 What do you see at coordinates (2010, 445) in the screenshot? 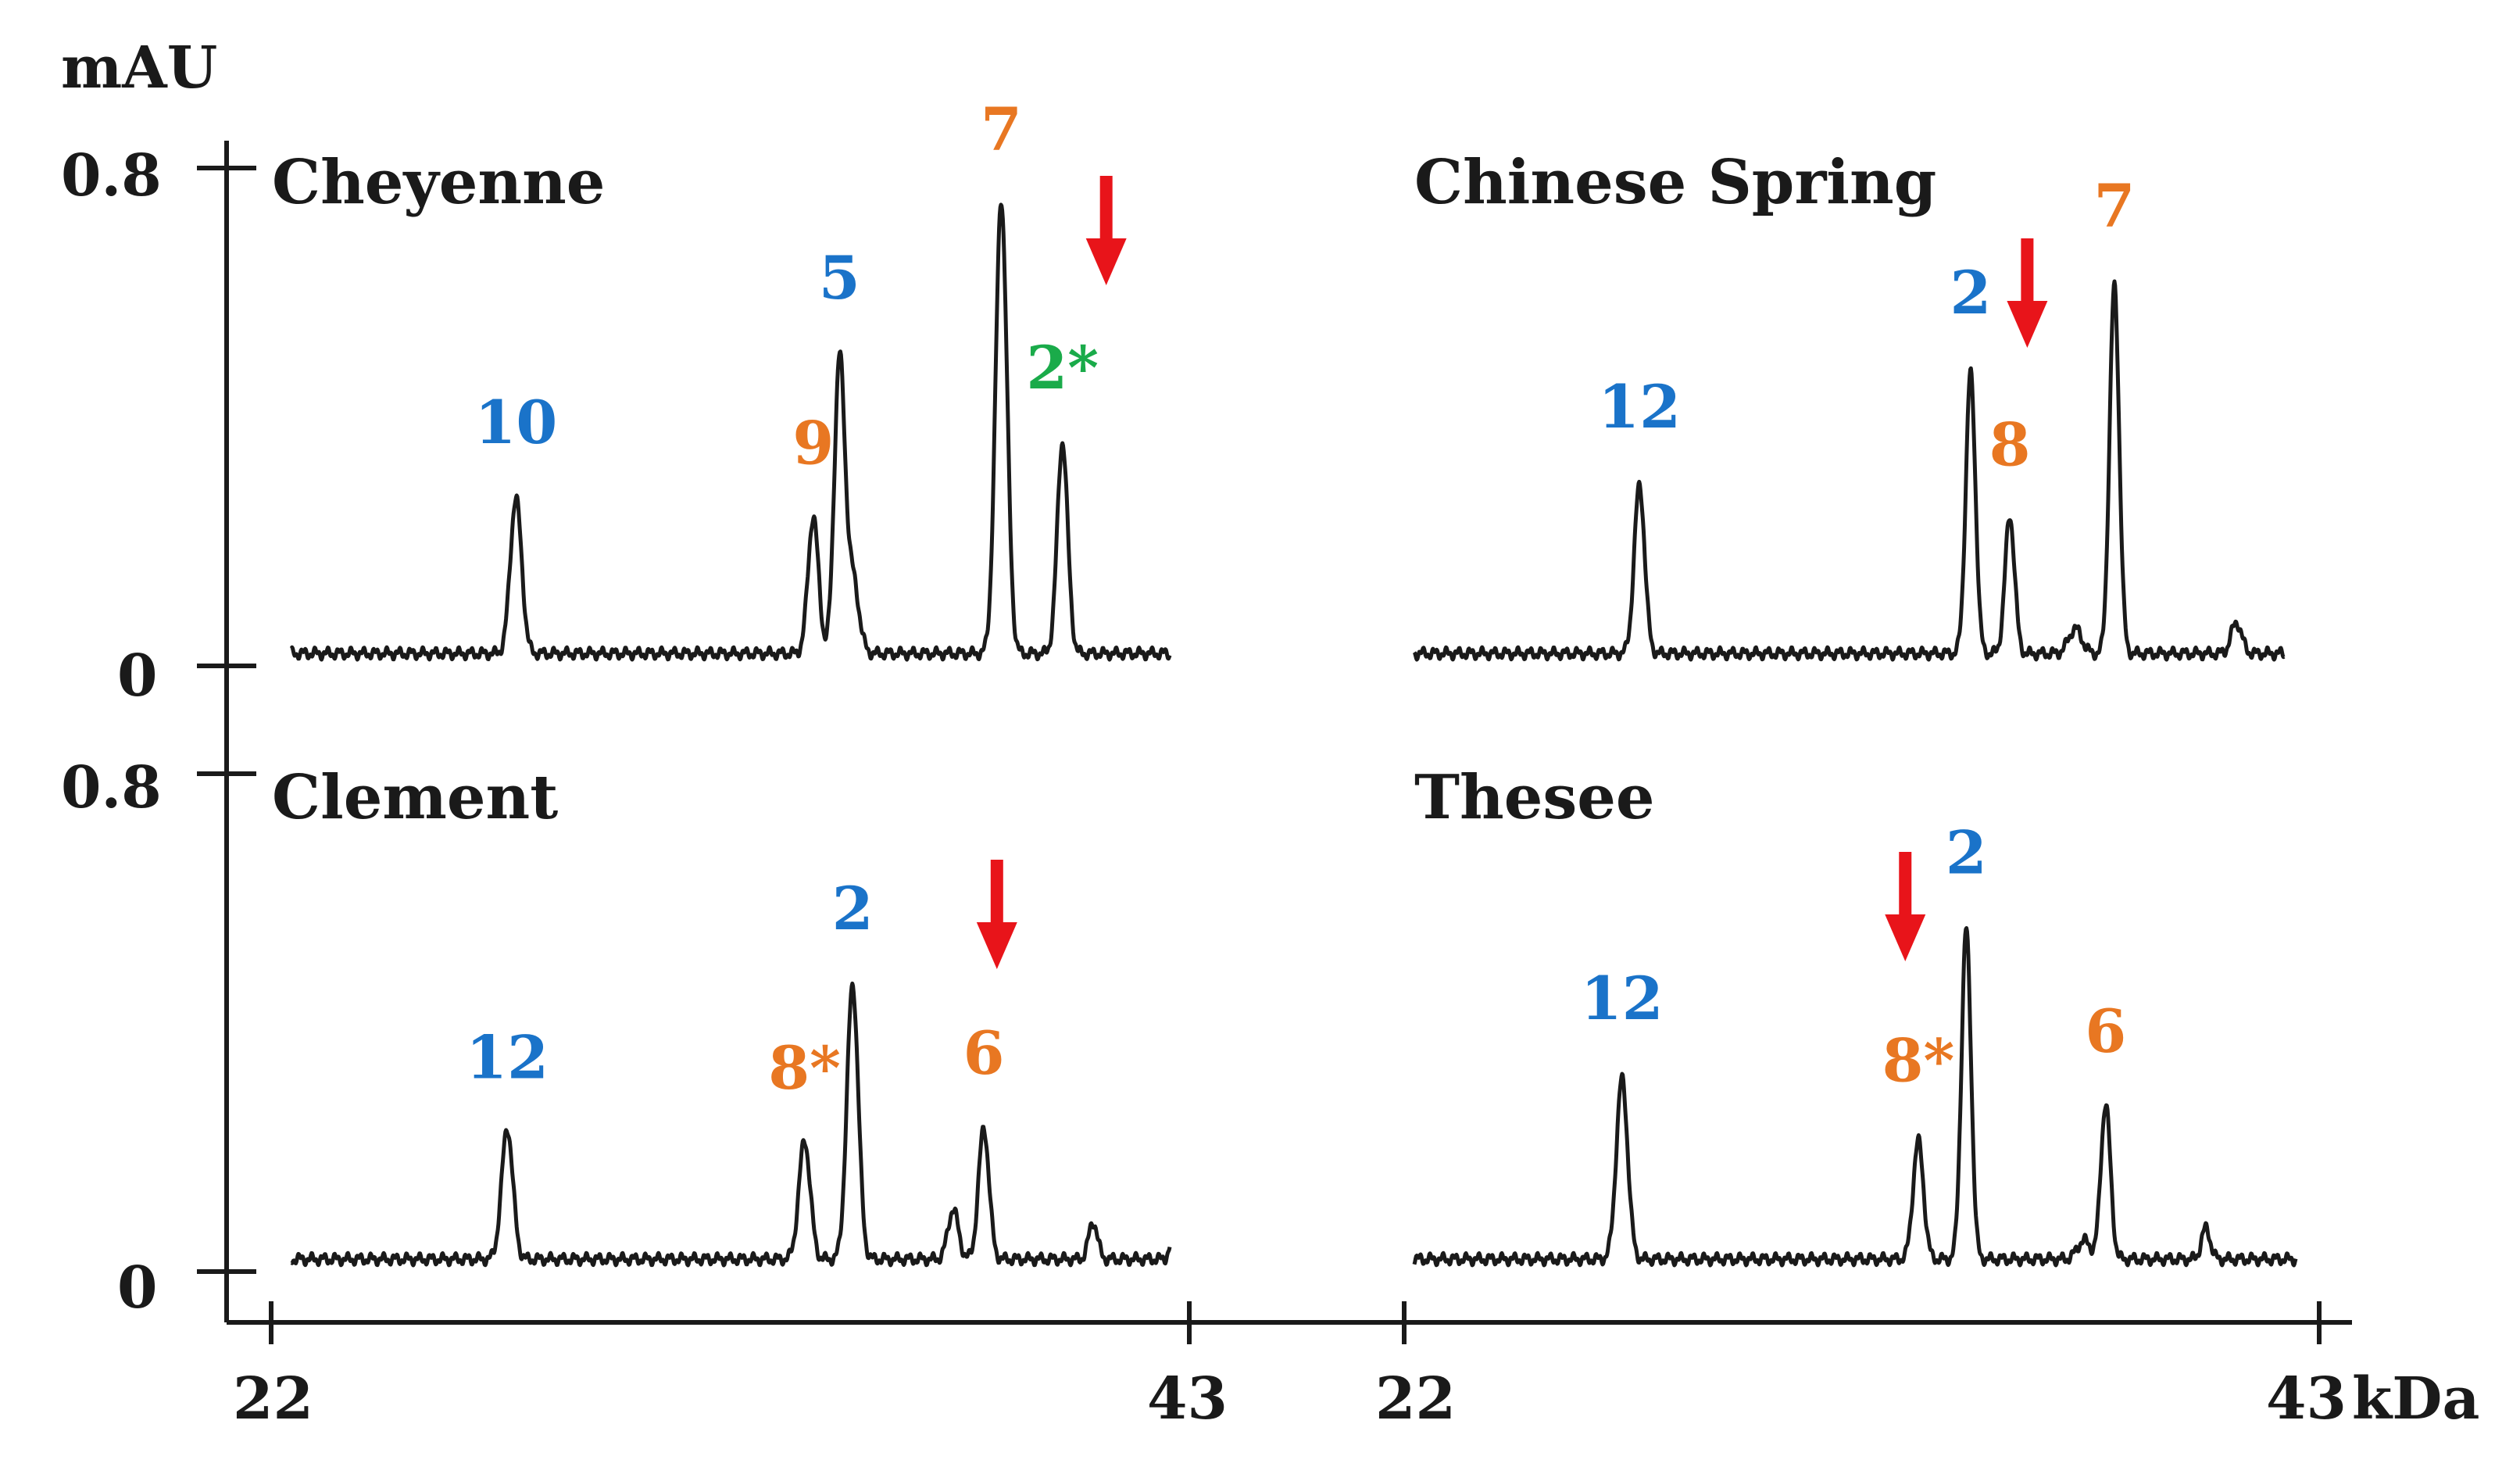
I see `peak-label-8: 8` at bounding box center [2010, 445].